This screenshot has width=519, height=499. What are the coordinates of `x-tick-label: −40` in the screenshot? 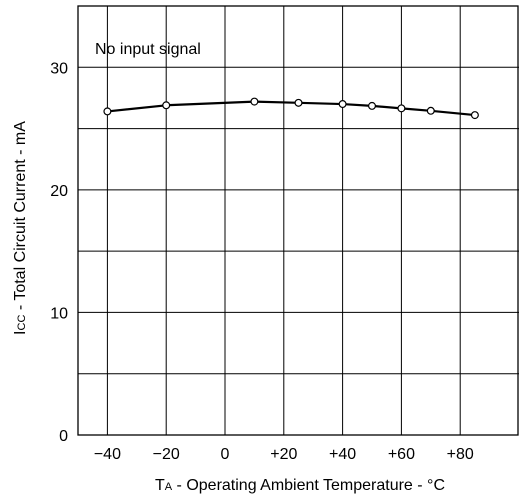 It's located at (107, 454).